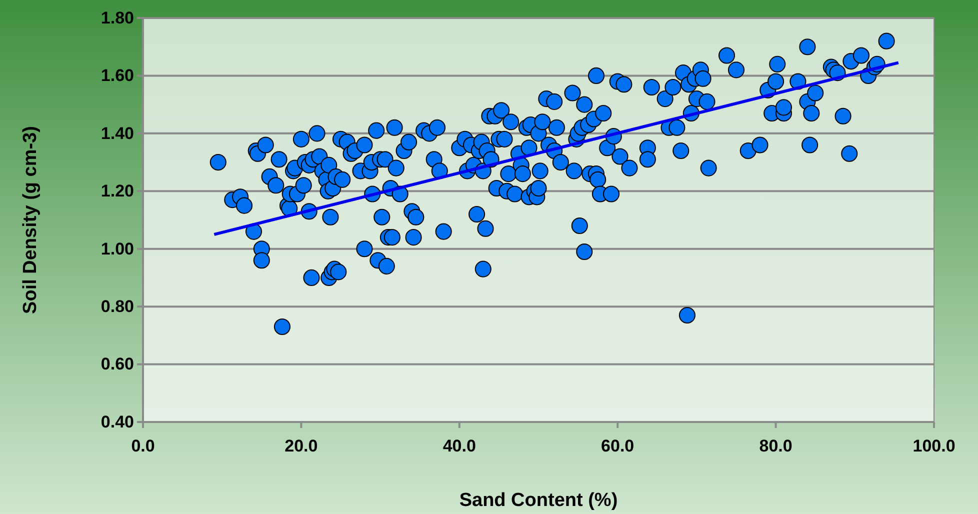 This screenshot has width=978, height=514. I want to click on x-tick-label: 100.0, so click(934, 446).